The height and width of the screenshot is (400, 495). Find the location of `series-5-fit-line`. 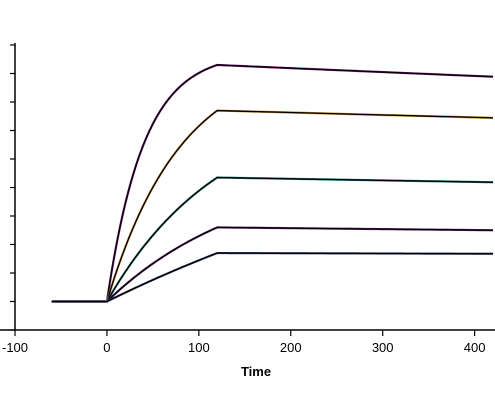

series-5-fit-line is located at coordinates (272, 277).